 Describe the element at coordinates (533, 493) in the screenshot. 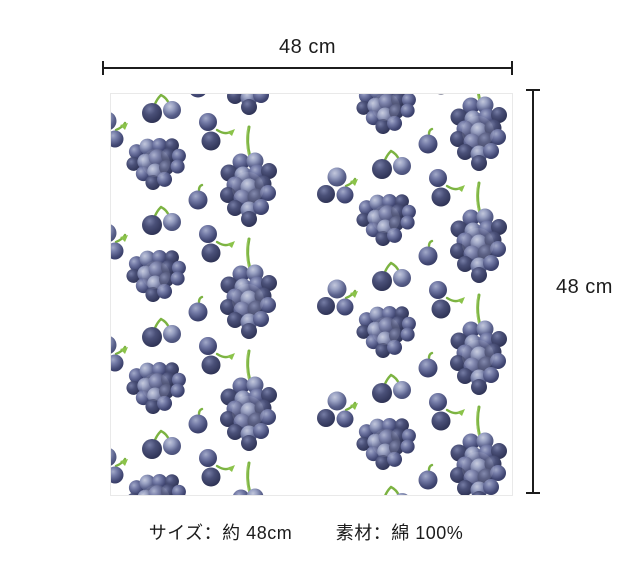

I see `height-dimension-tick-bottom` at that location.